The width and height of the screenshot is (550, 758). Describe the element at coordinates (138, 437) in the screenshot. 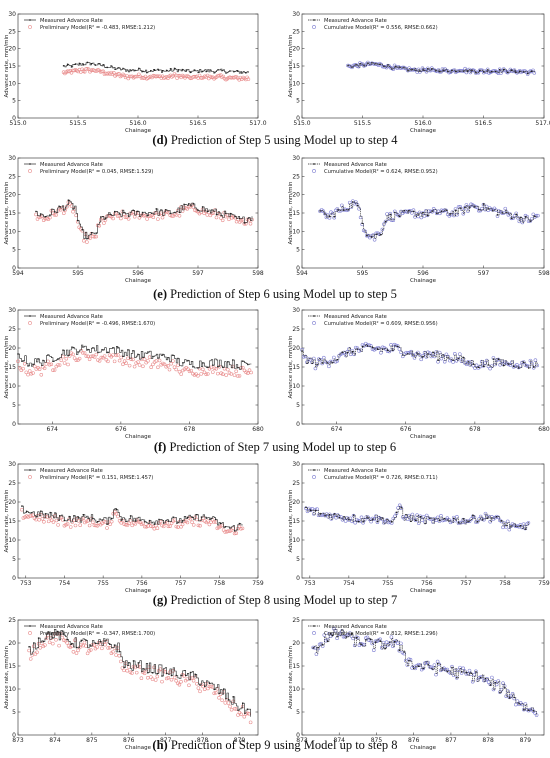

I see `x-axis-label: Chainage` at that location.